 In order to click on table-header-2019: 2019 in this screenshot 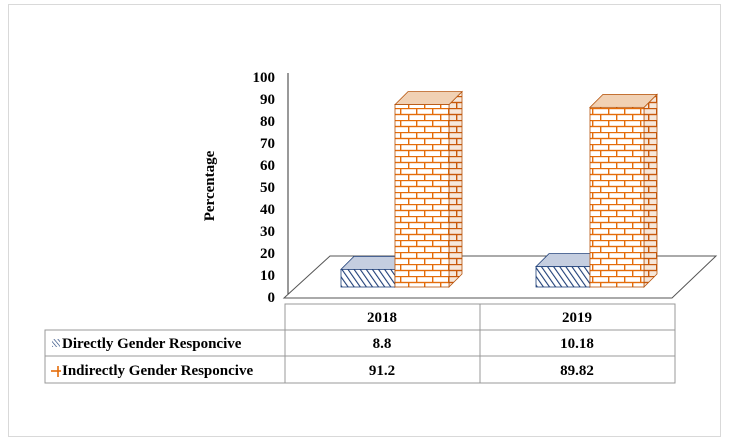, I will do `click(577, 318)`.